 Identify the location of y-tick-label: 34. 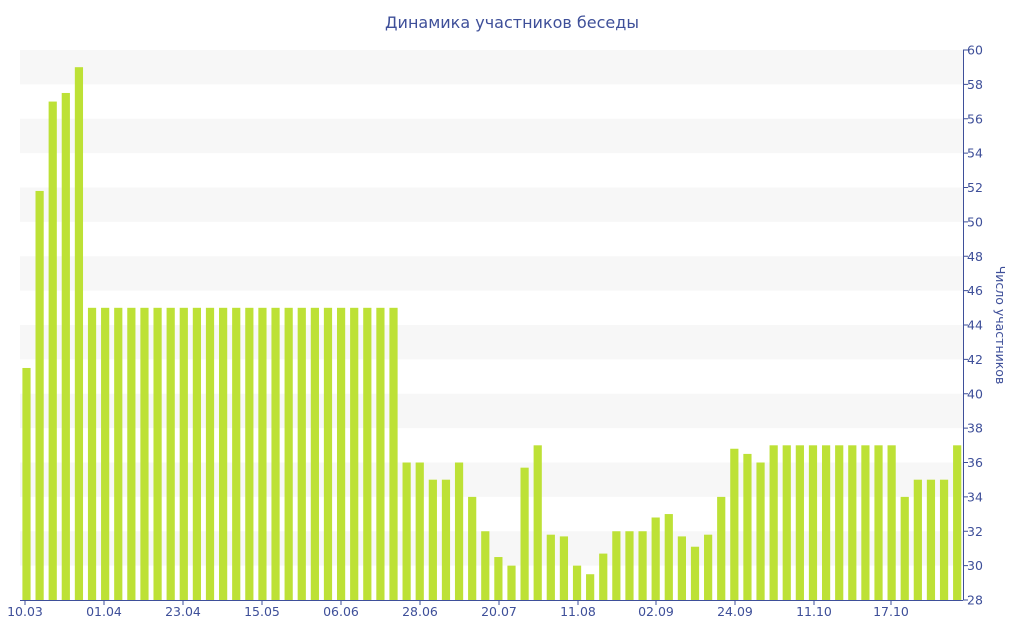
(975, 496).